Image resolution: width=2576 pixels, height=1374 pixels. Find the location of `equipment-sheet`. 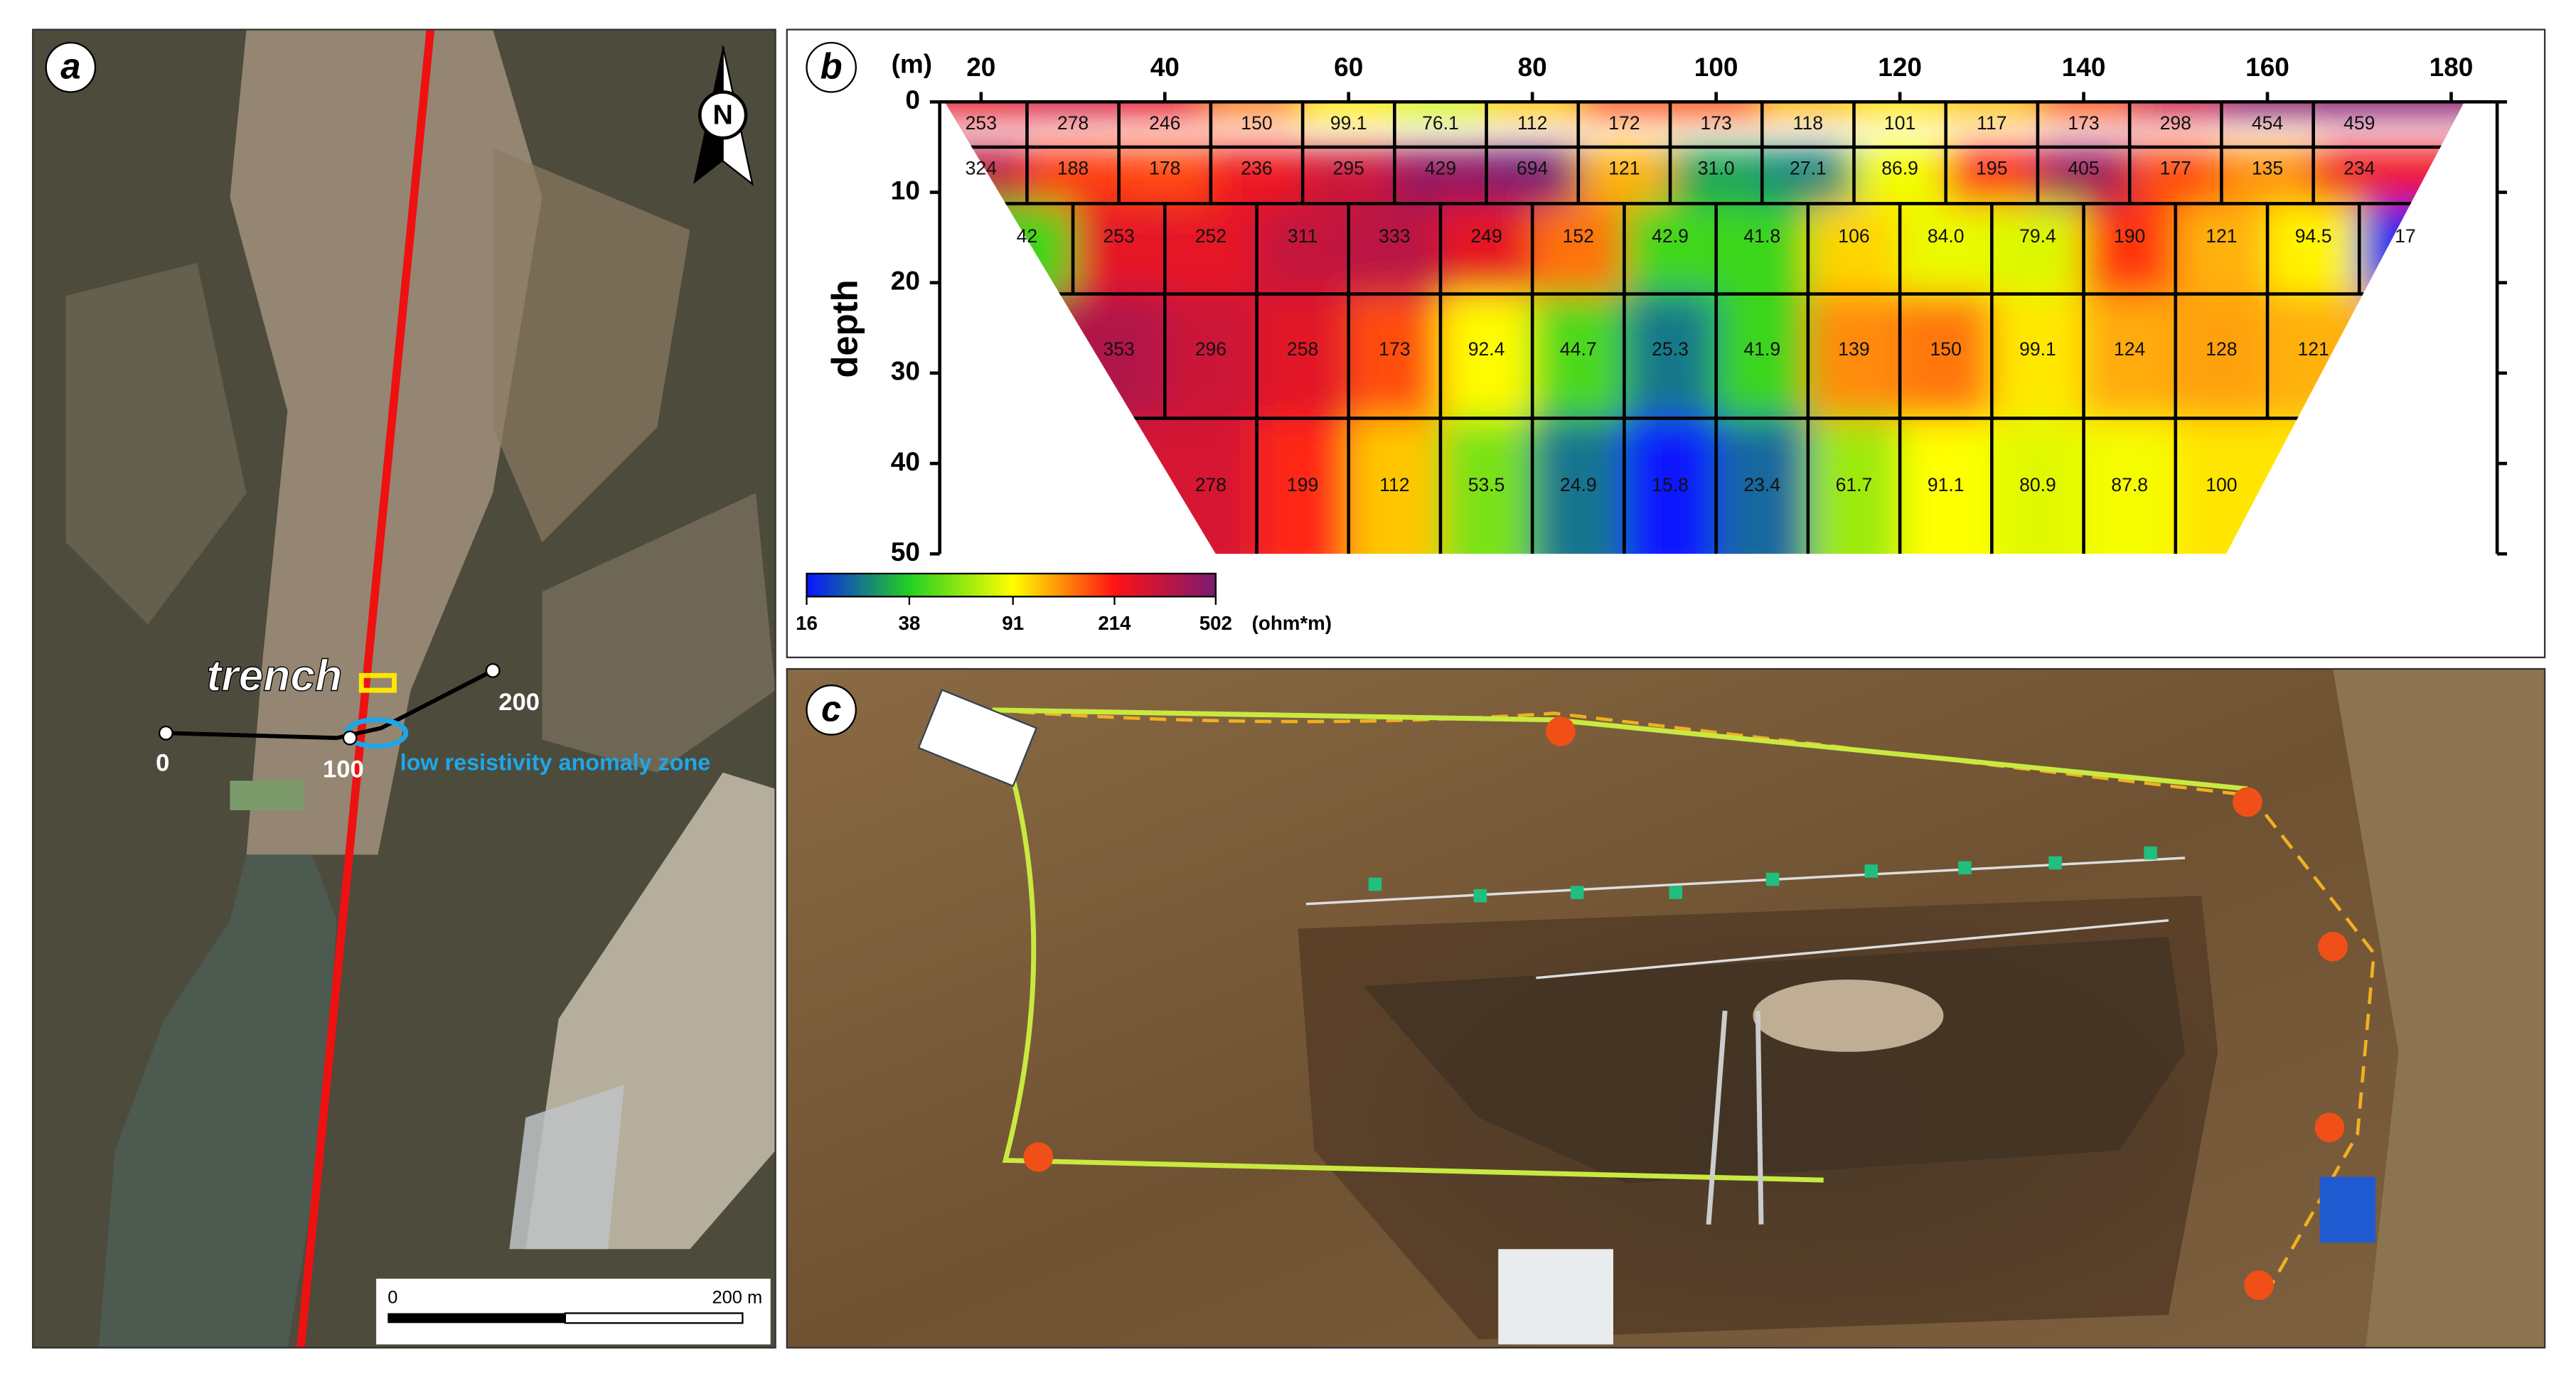

equipment-sheet is located at coordinates (1555, 1297).